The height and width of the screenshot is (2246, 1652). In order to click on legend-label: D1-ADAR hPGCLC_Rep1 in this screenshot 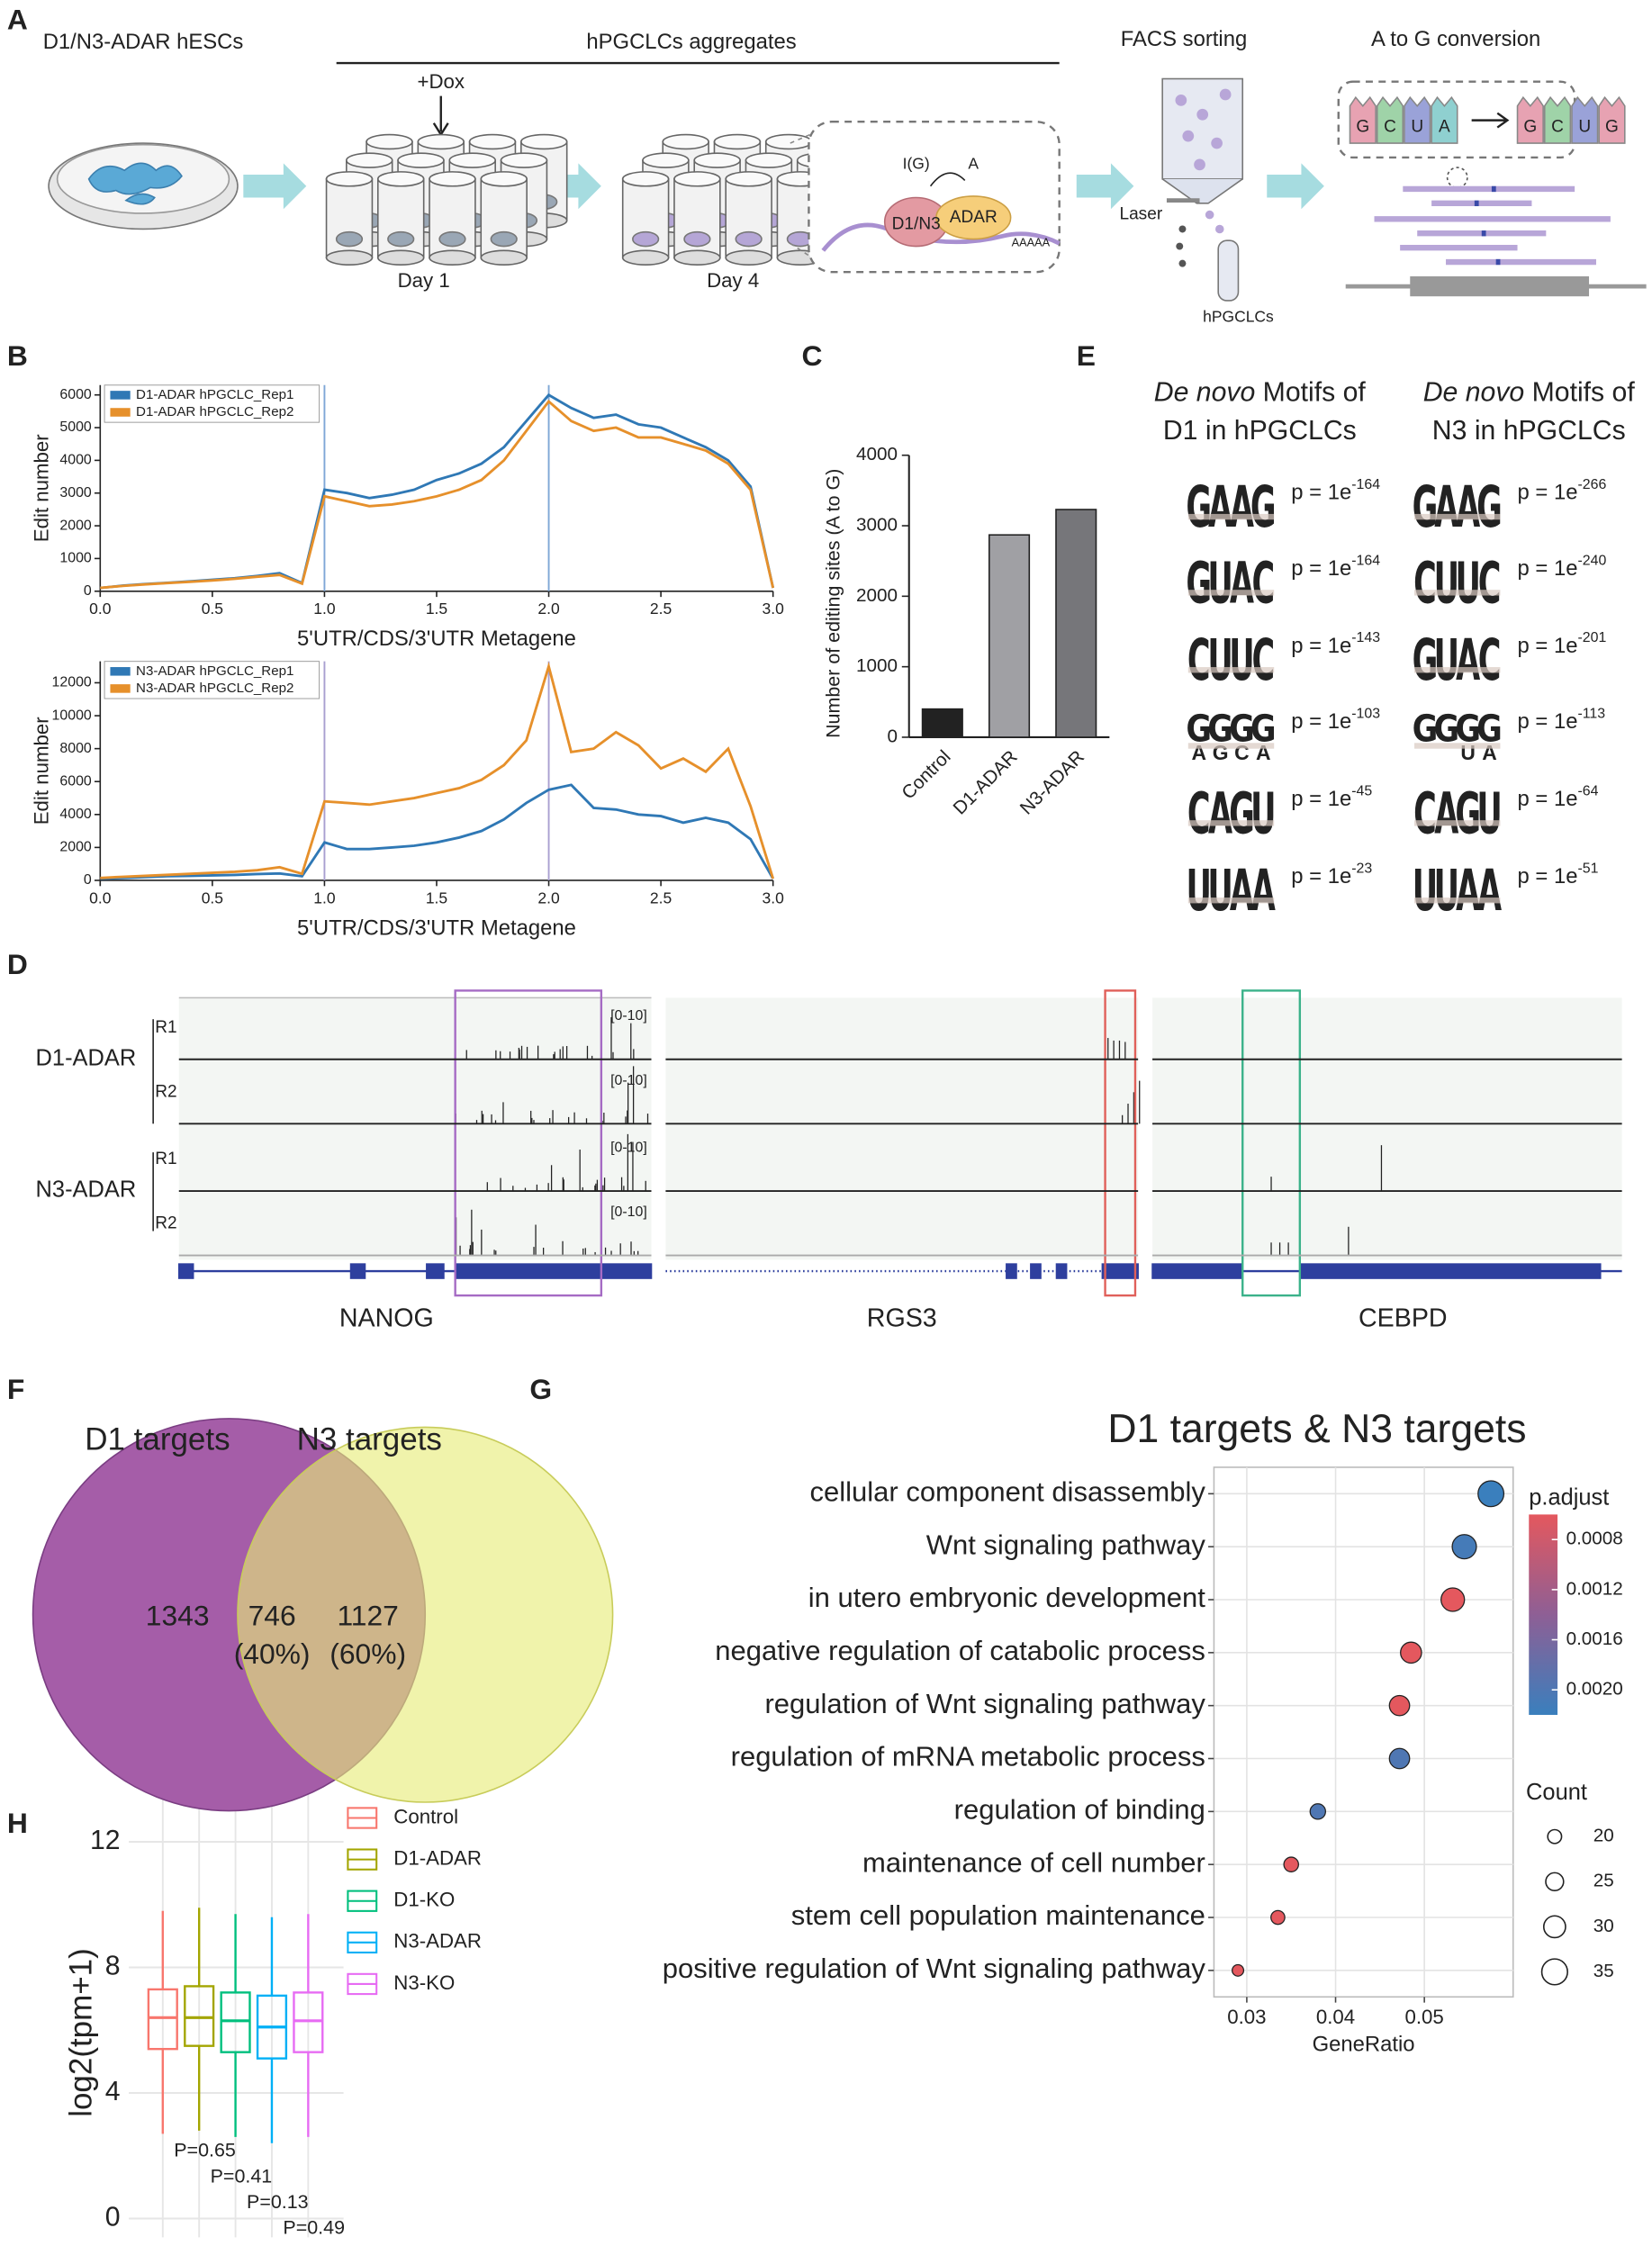, I will do `click(214, 395)`.